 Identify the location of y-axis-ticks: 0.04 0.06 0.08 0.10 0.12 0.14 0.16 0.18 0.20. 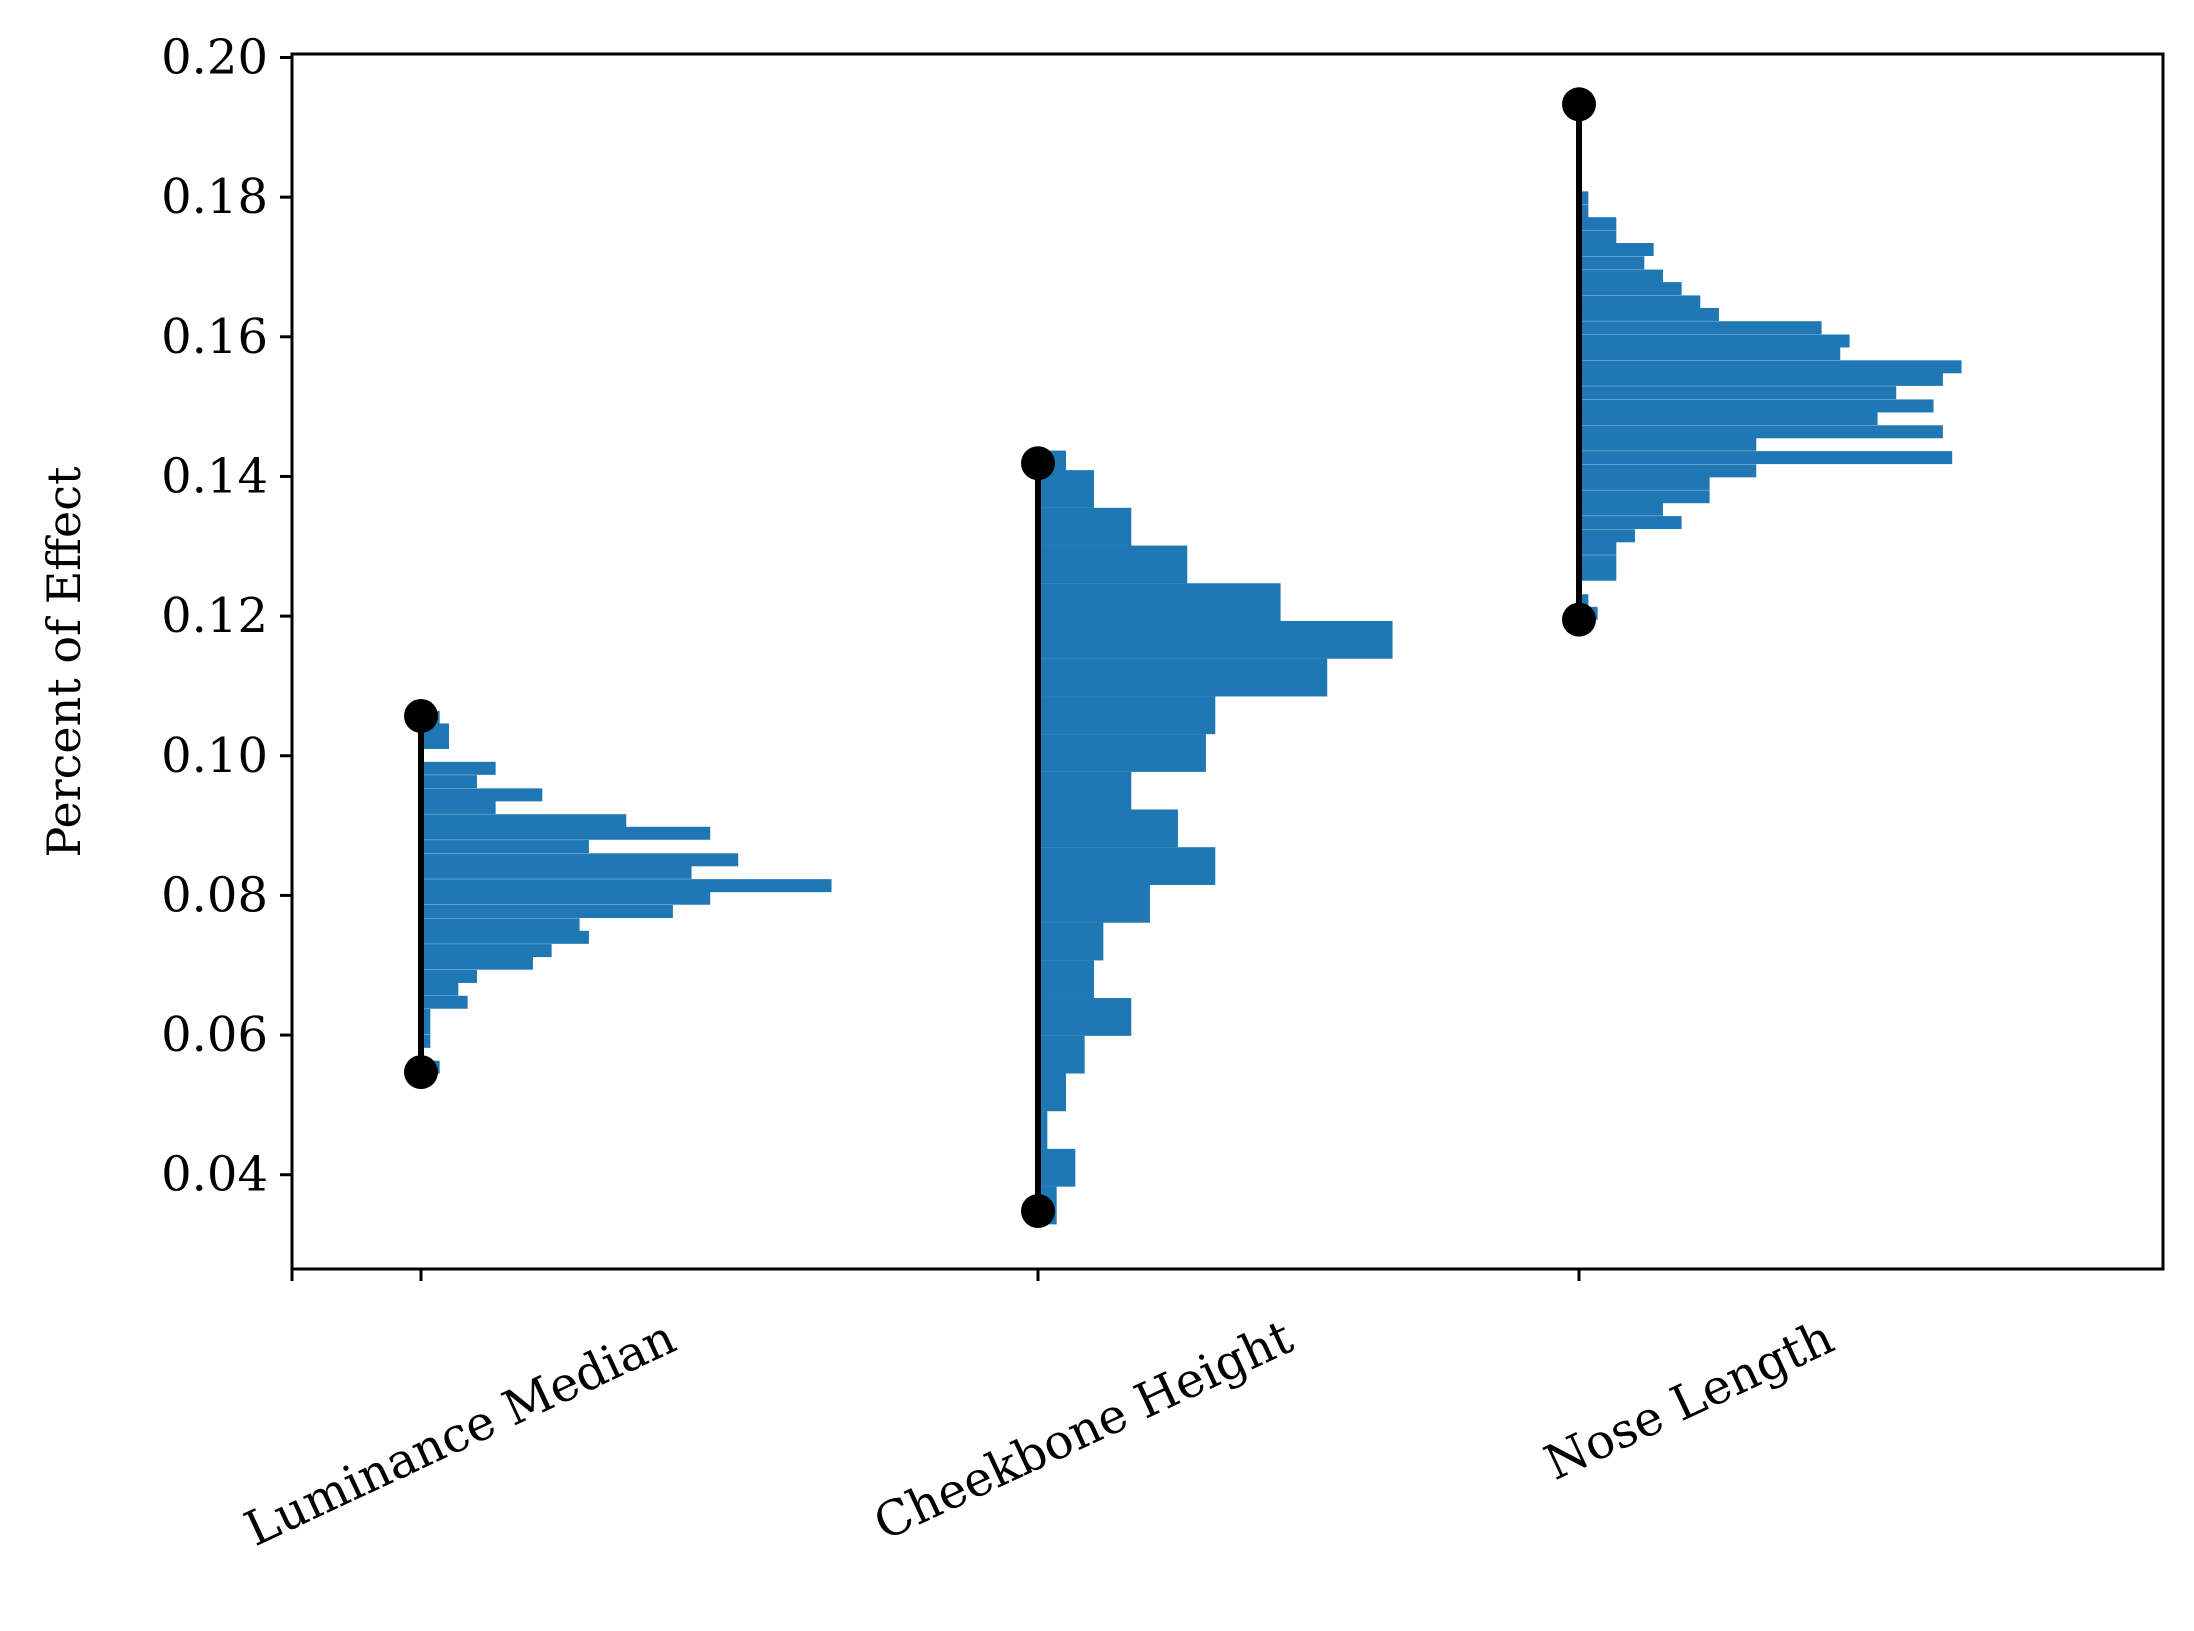
(226, 616).